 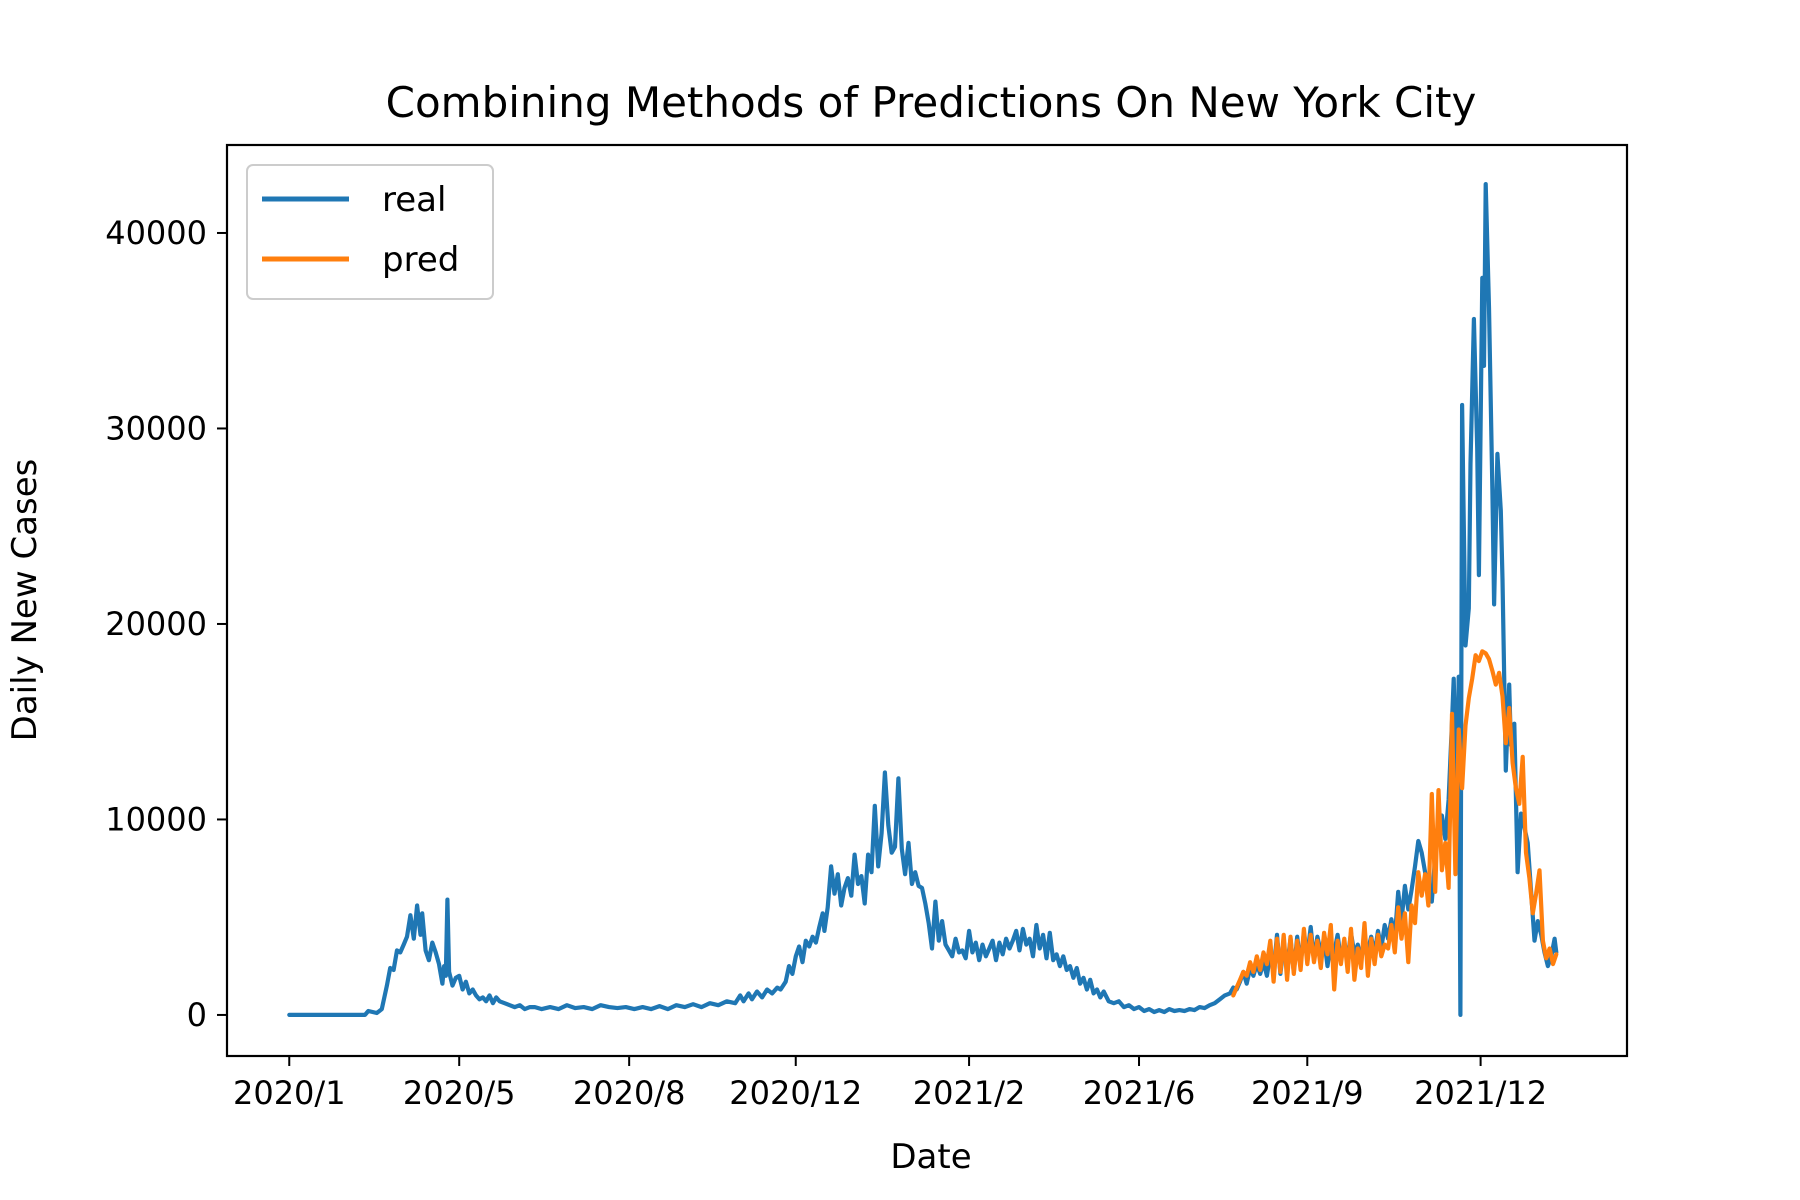 What do you see at coordinates (156, 624) in the screenshot?
I see `y-tick-label: 20000` at bounding box center [156, 624].